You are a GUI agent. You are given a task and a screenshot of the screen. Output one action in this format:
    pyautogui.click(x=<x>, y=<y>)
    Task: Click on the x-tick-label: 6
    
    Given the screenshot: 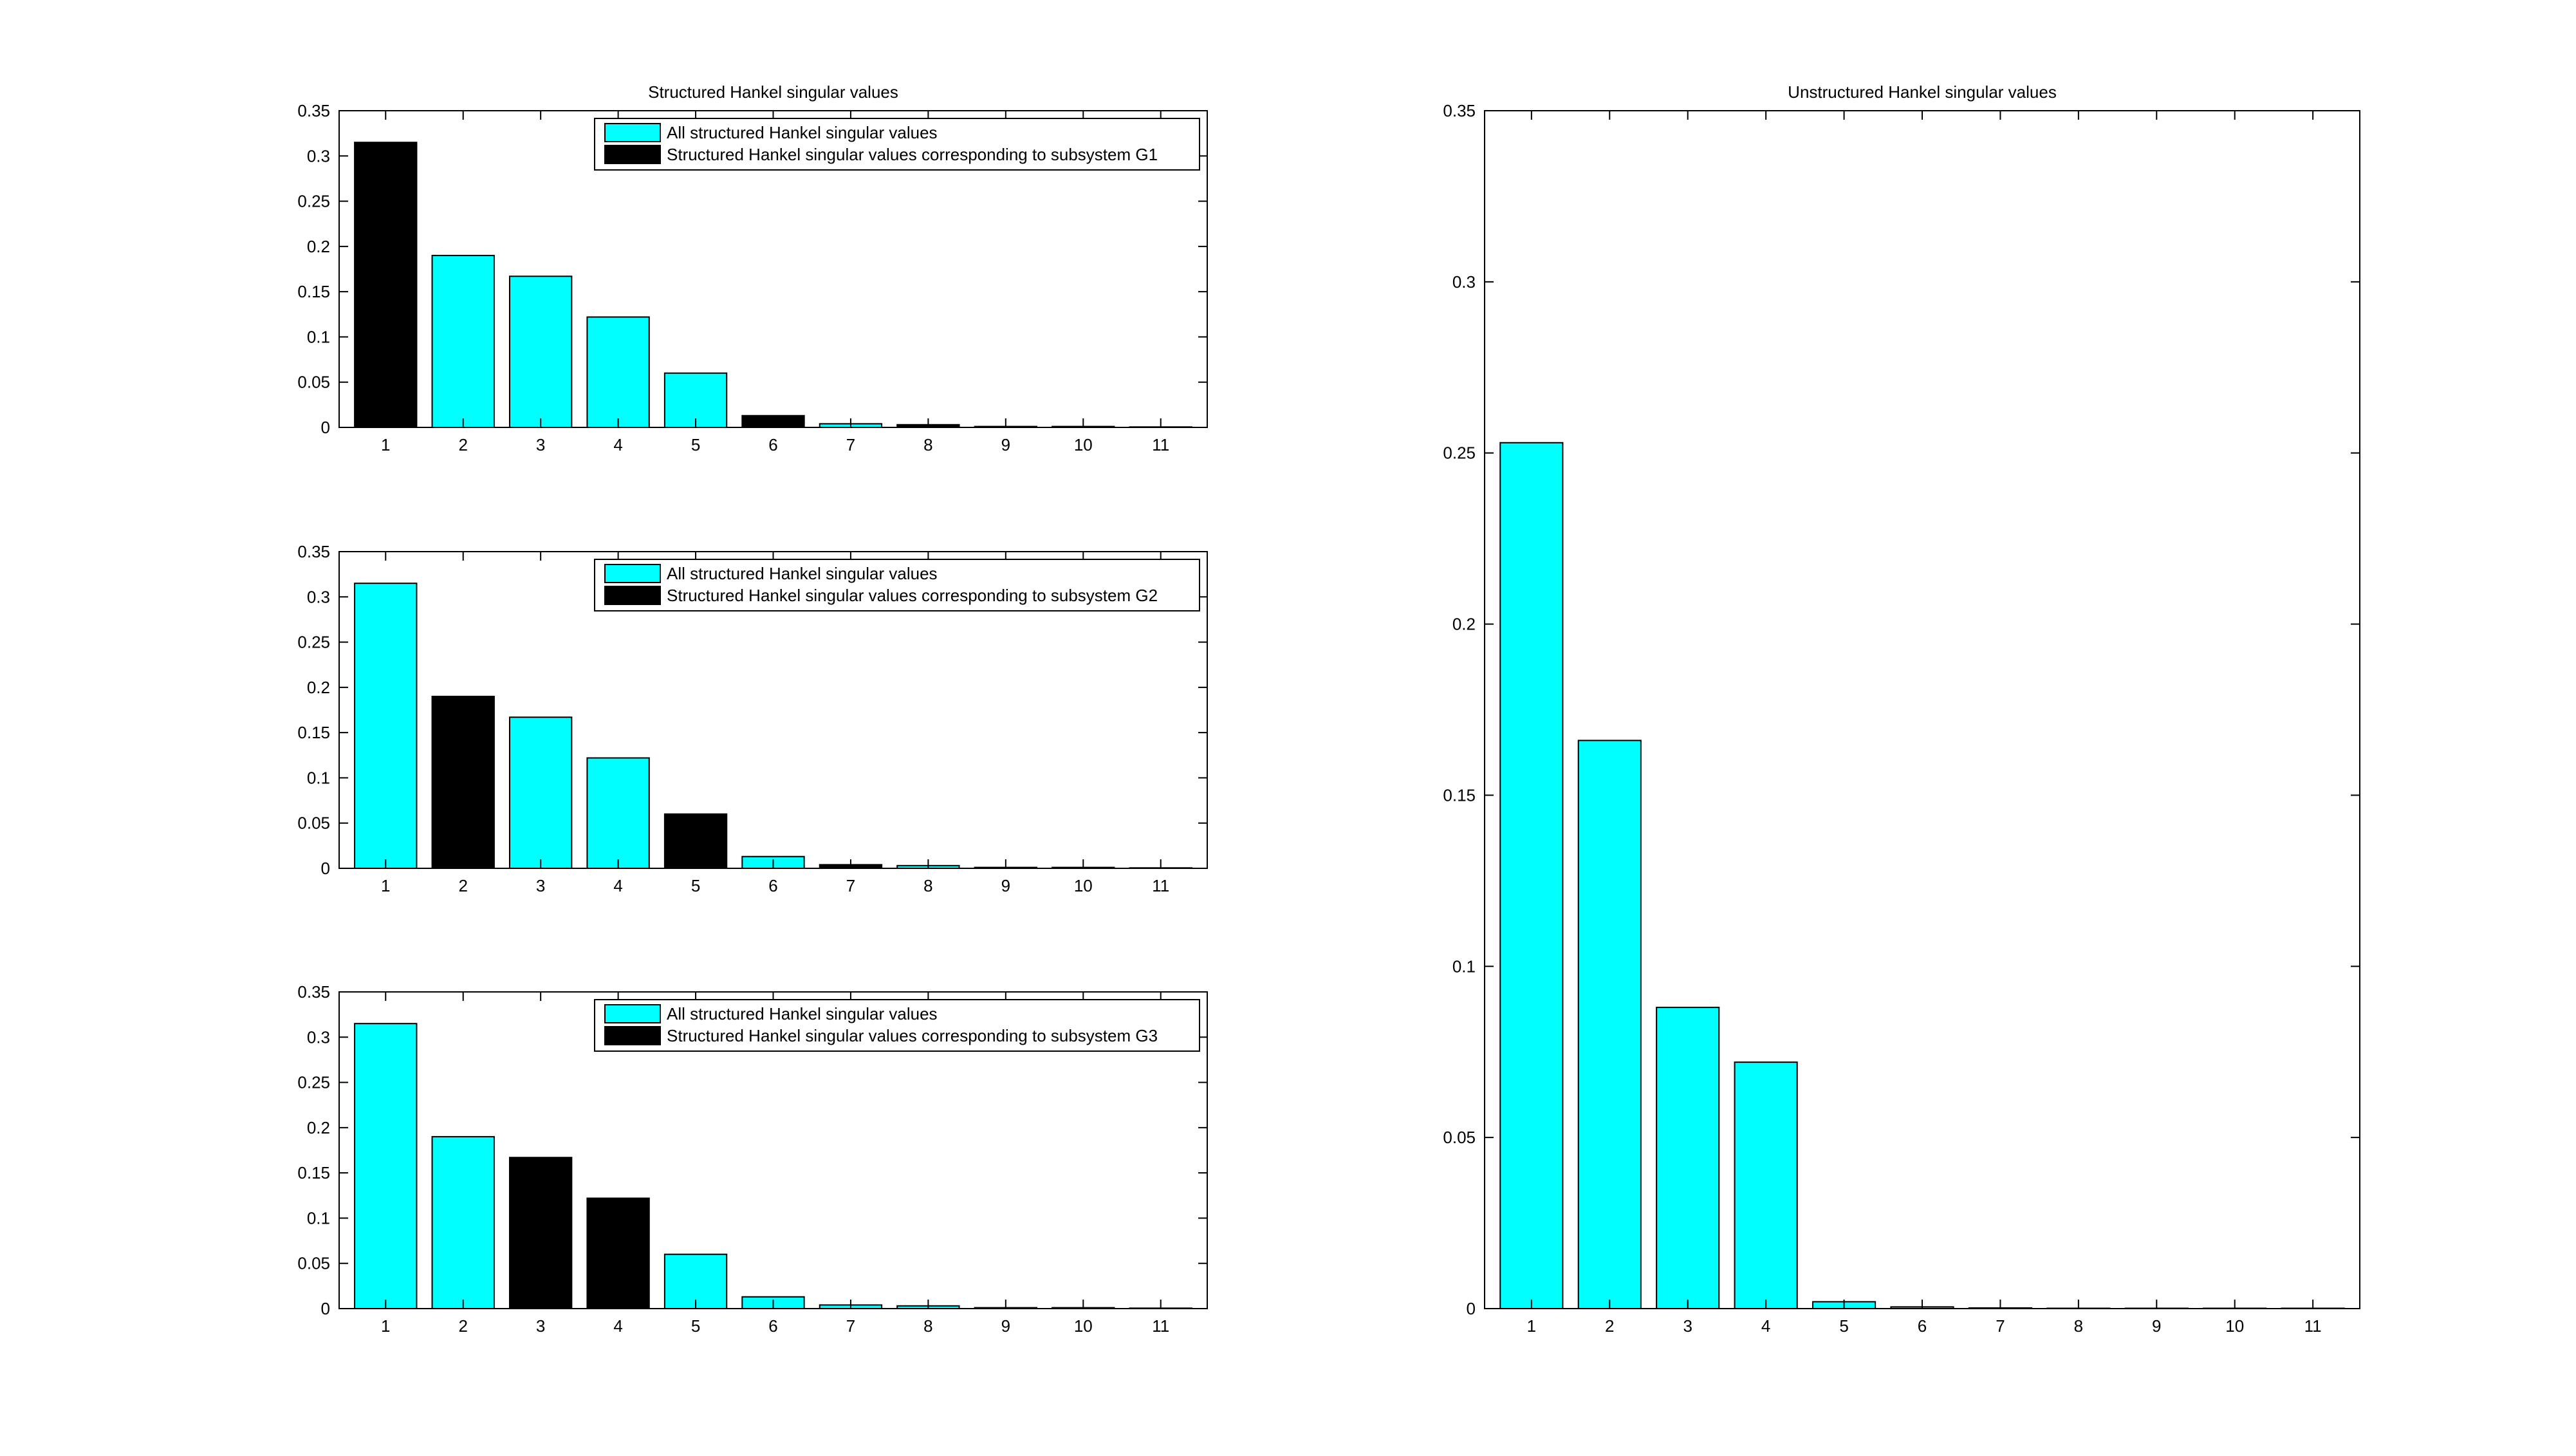 What is the action you would take?
    pyautogui.click(x=772, y=885)
    